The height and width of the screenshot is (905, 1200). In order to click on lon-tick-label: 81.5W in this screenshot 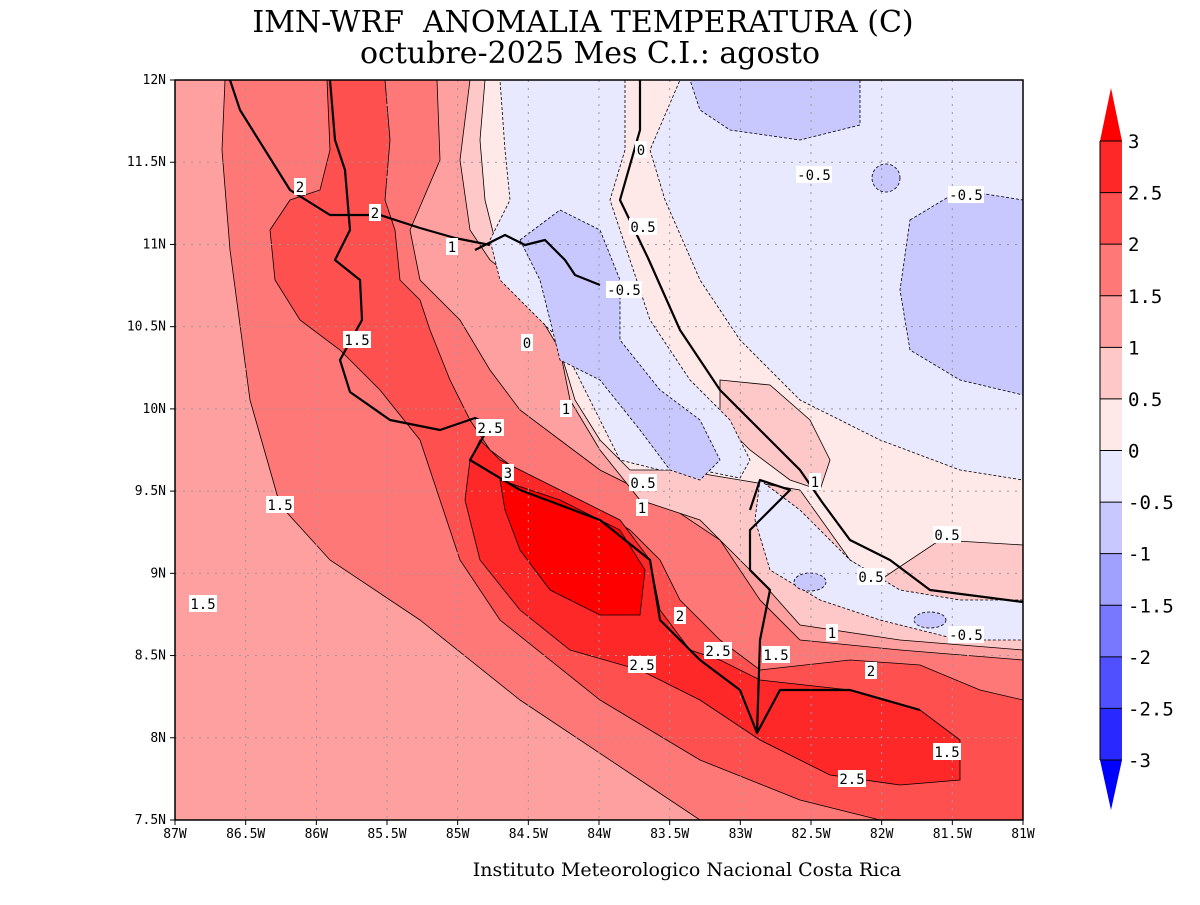, I will do `click(952, 834)`.